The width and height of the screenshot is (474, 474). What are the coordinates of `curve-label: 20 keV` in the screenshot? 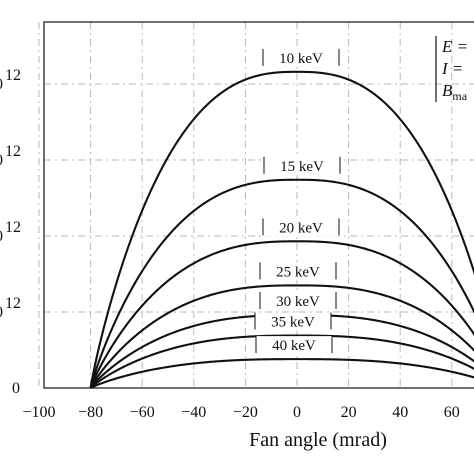 It's located at (301, 227).